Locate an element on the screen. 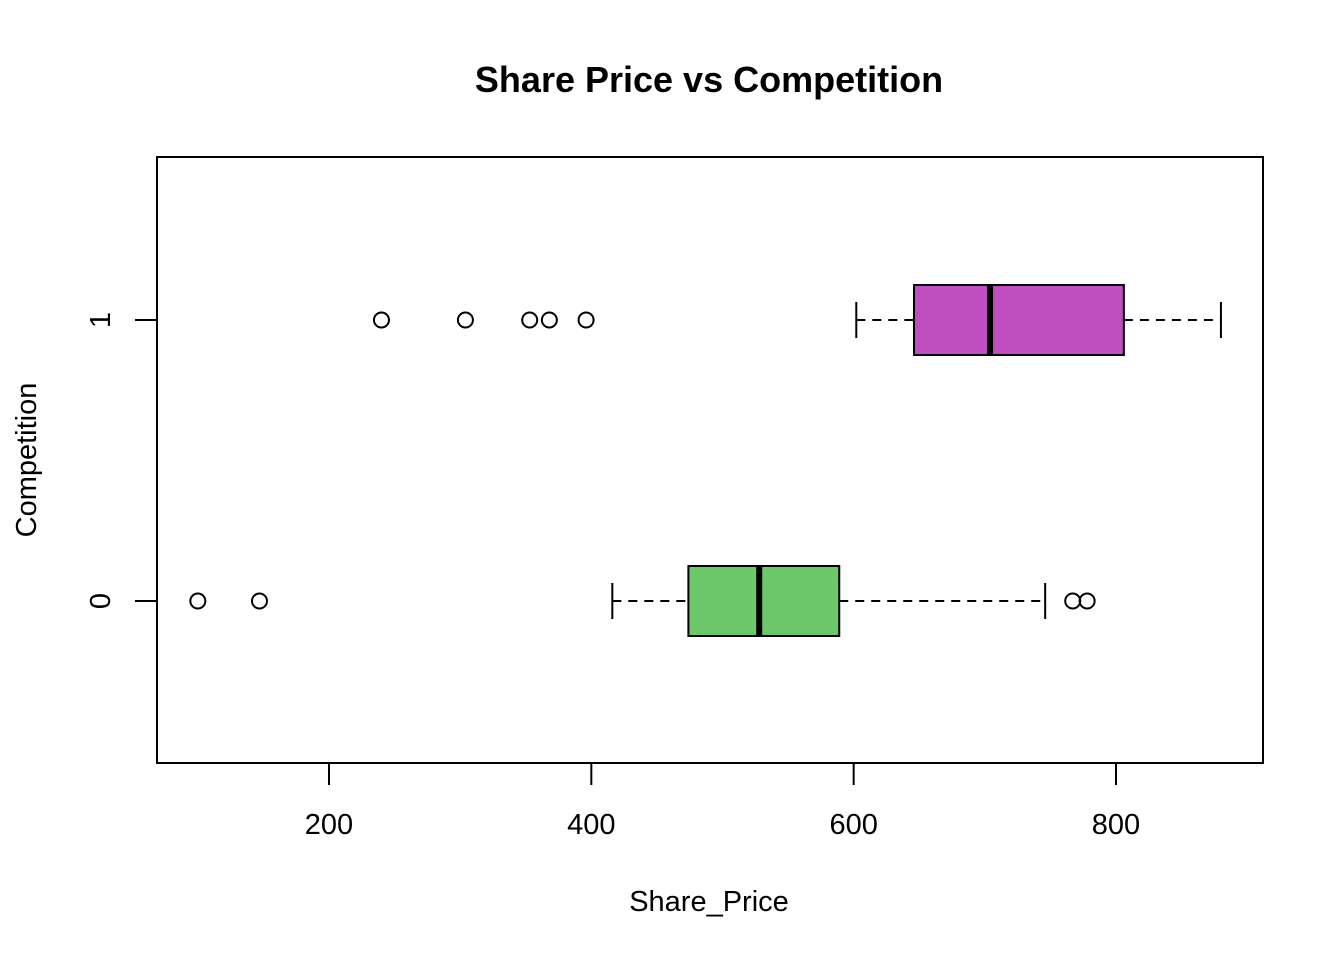  x-axis: 200 400 600 800 is located at coordinates (722, 801).